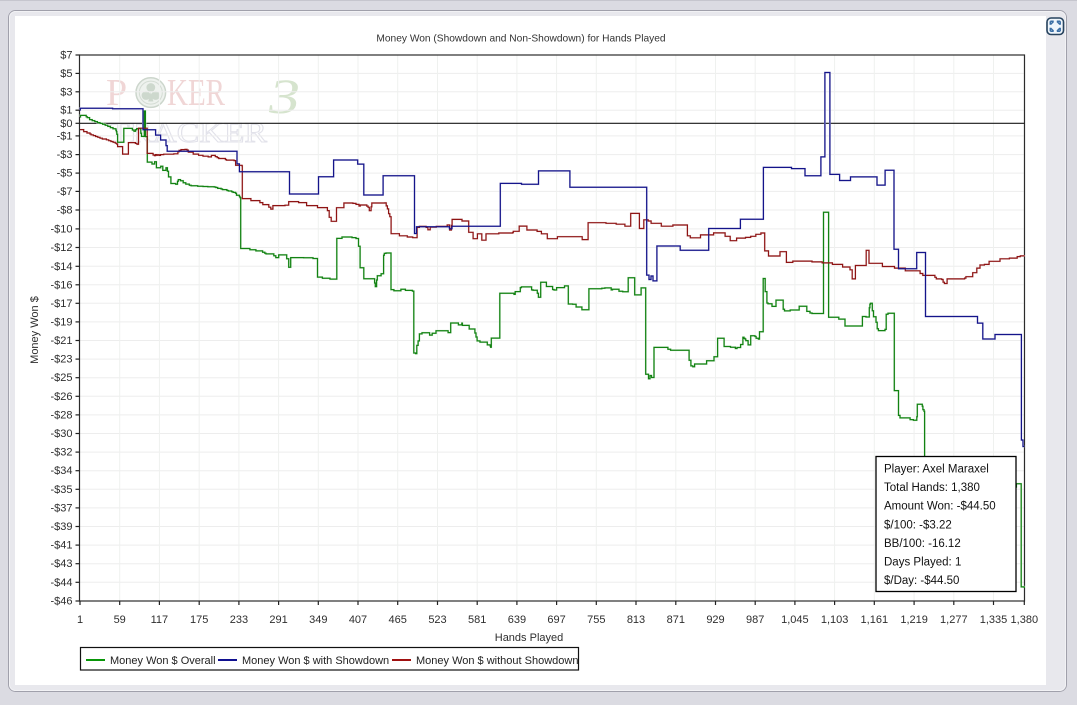 This screenshot has width=1077, height=705. What do you see at coordinates (188, 133) in the screenshot?
I see `svg-text: TRACKER` at bounding box center [188, 133].